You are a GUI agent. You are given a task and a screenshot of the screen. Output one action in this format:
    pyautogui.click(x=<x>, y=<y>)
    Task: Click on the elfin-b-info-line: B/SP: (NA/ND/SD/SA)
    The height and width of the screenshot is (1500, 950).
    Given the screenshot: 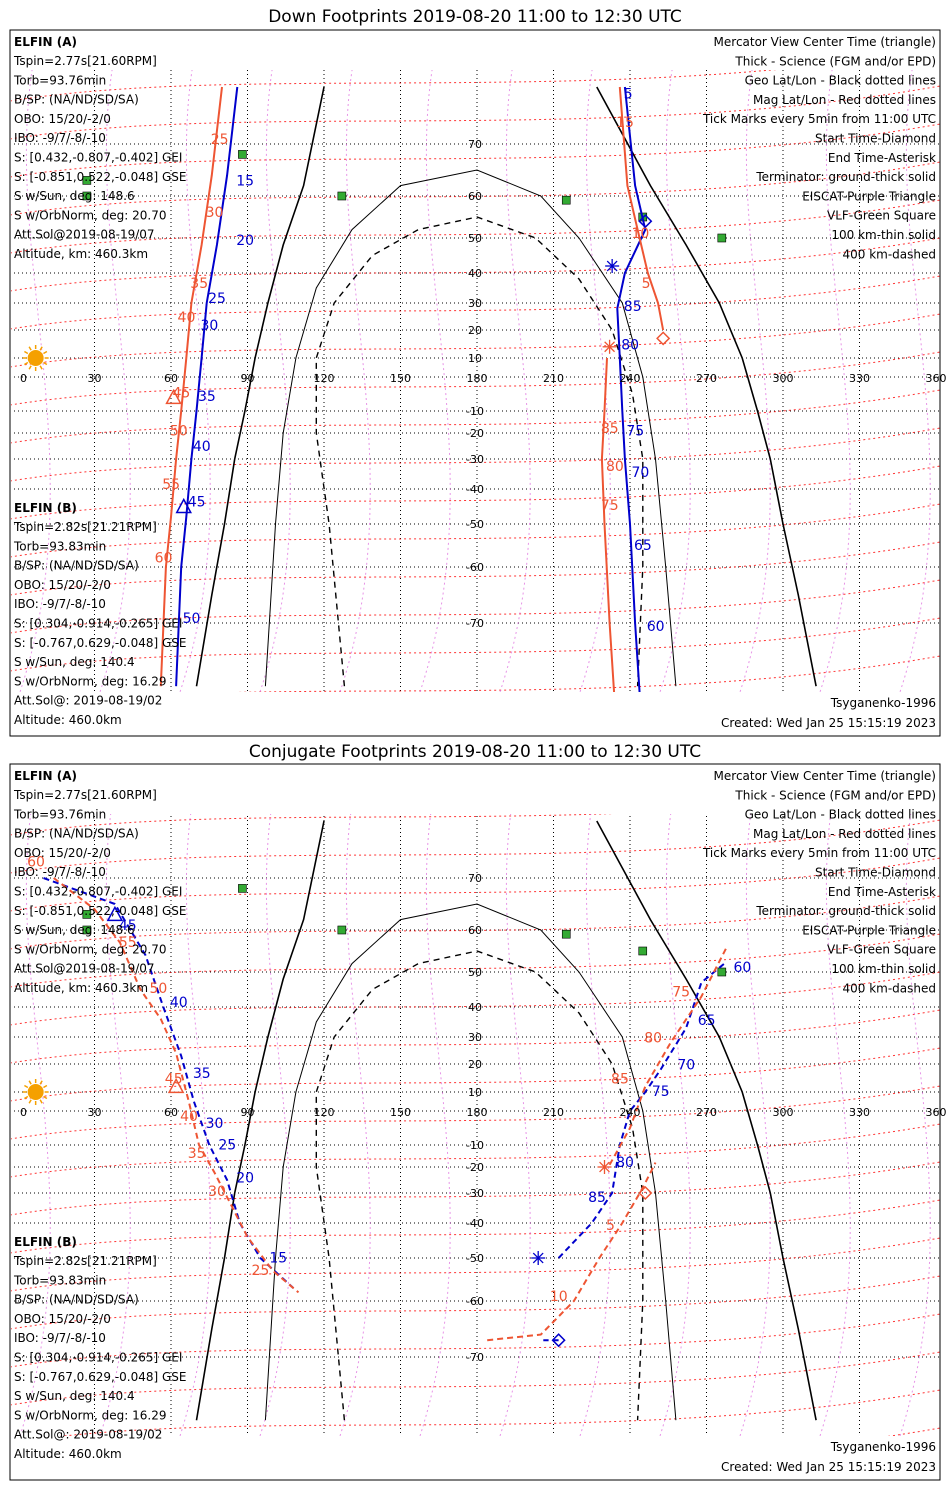 What is the action you would take?
    pyautogui.click(x=76, y=1300)
    